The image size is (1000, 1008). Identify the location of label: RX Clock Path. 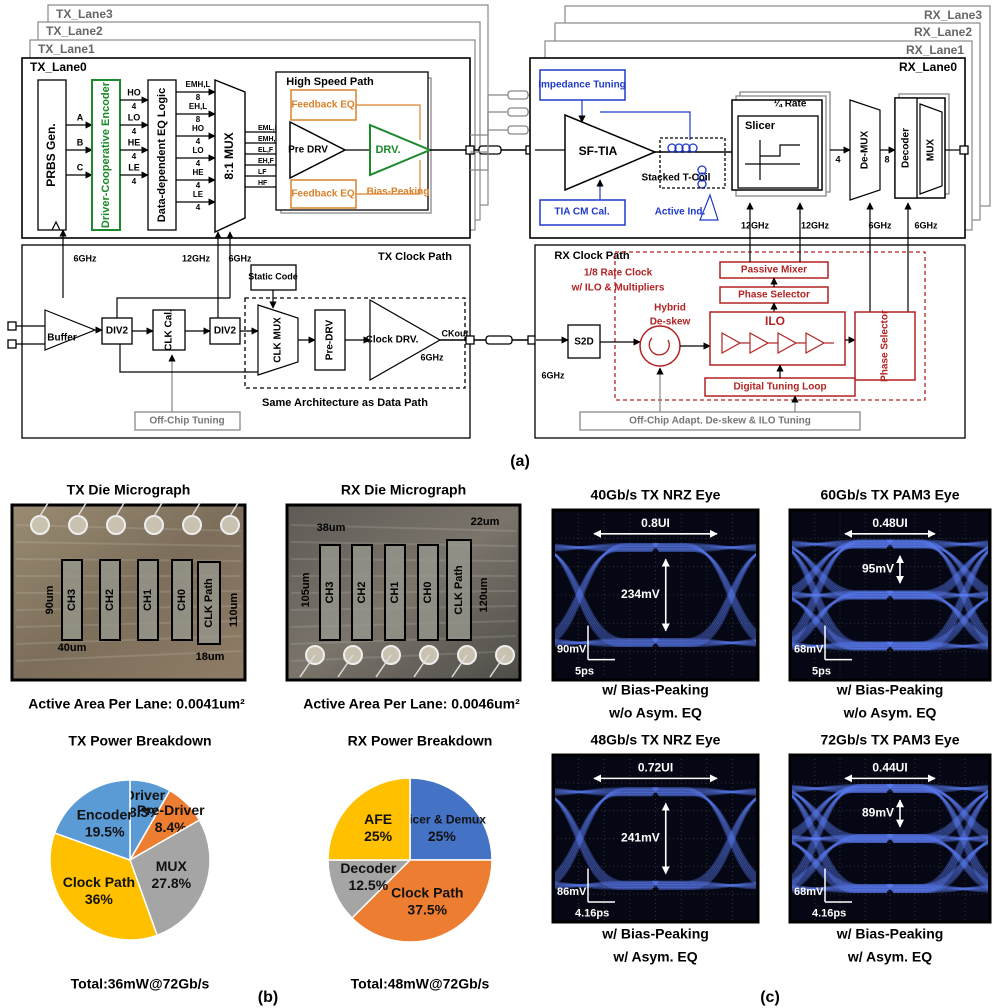
(591, 256).